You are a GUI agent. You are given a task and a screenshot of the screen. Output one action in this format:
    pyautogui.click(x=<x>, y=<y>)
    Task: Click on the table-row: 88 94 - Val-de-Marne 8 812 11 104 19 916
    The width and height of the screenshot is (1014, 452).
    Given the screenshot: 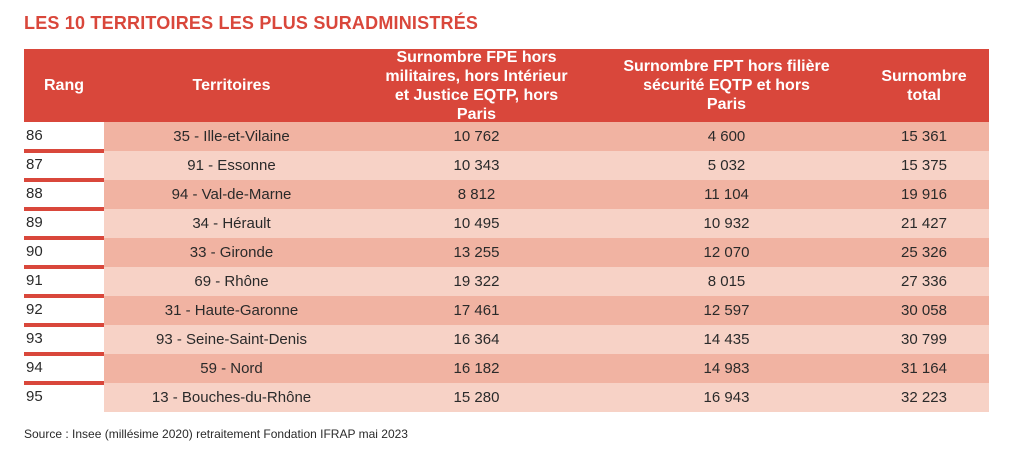 What is the action you would take?
    pyautogui.click(x=506, y=195)
    